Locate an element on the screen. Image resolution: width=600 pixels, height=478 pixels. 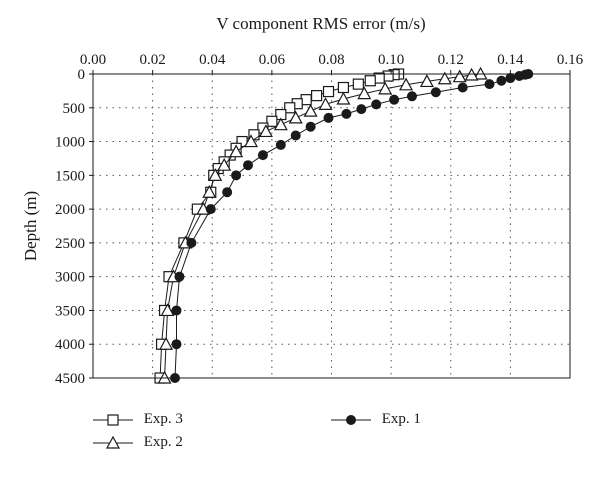
legend-item-exp-3: Exp. 3 is located at coordinates (137, 419).